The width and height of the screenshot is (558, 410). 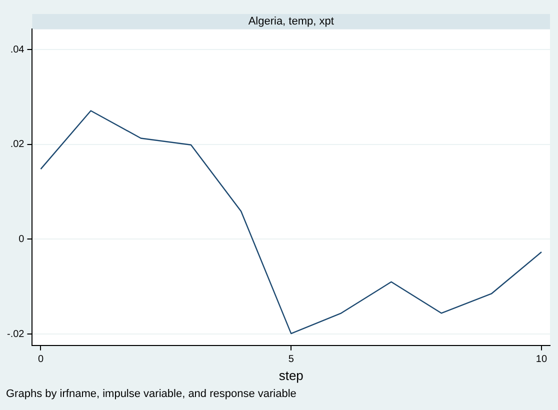 I want to click on chart-title: Algeria, temp, xpt, so click(x=291, y=22).